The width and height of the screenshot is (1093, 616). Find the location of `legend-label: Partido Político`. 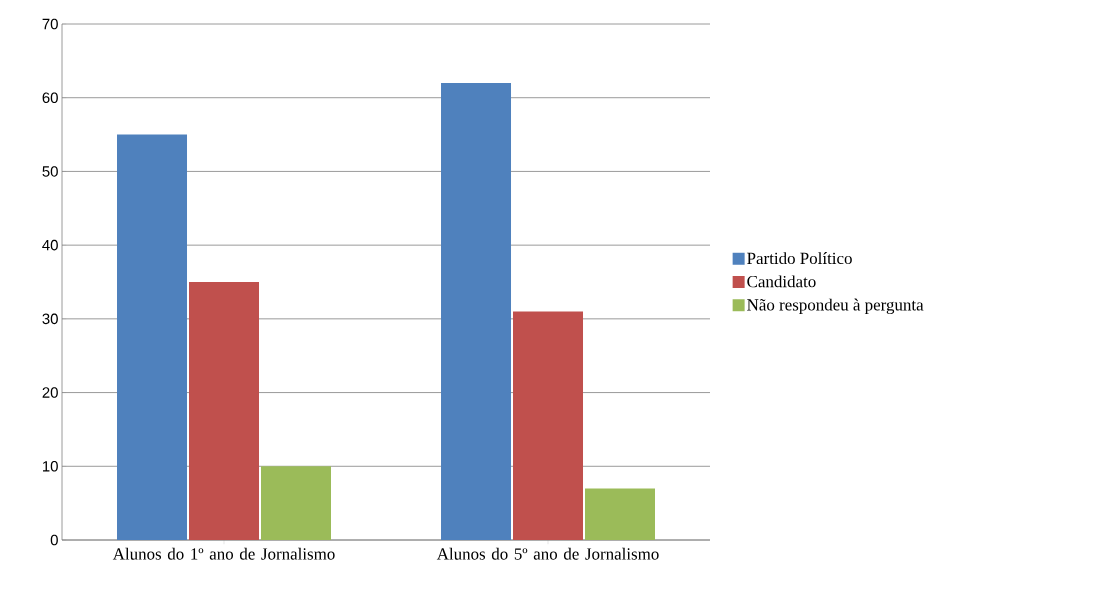

legend-label: Partido Político is located at coordinates (799, 258).